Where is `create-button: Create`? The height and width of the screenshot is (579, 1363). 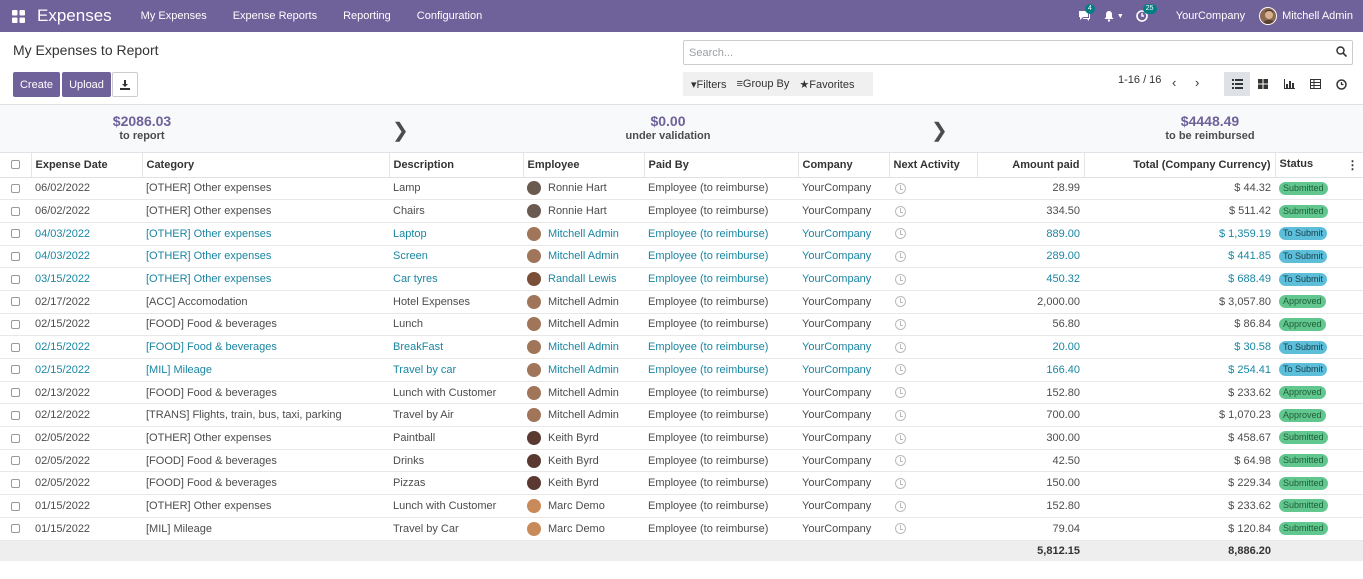
create-button: Create is located at coordinates (36, 84).